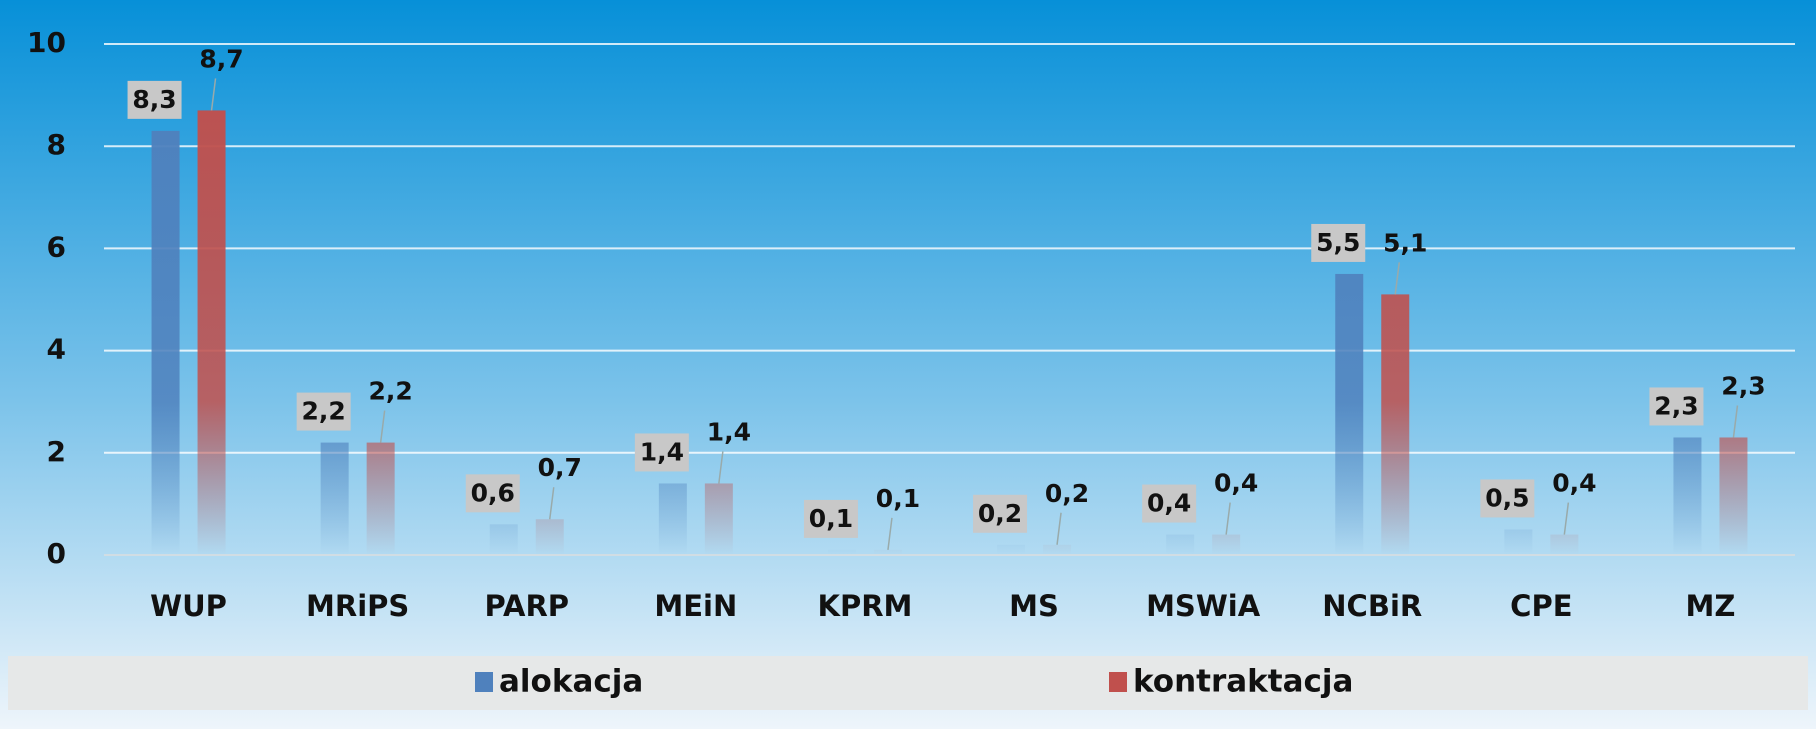 The width and height of the screenshot is (1816, 729). I want to click on x-tick-label: MEiN, so click(695, 606).